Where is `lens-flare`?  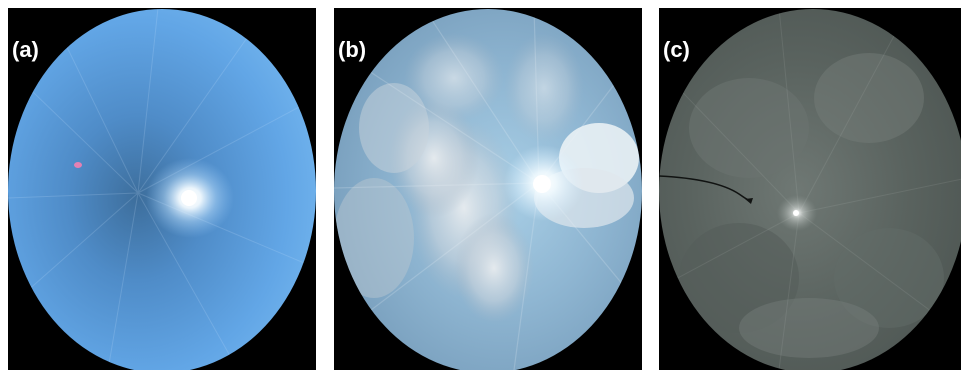
lens-flare is located at coordinates (78, 165).